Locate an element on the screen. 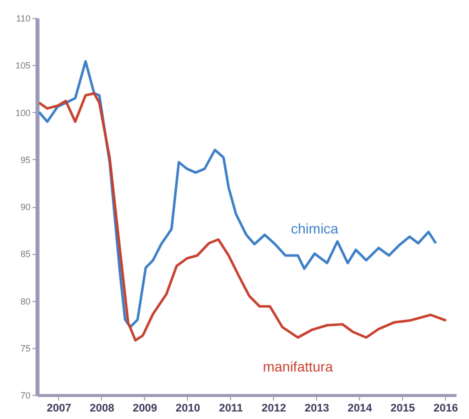  y-tick-label: 105 is located at coordinates (22, 65).